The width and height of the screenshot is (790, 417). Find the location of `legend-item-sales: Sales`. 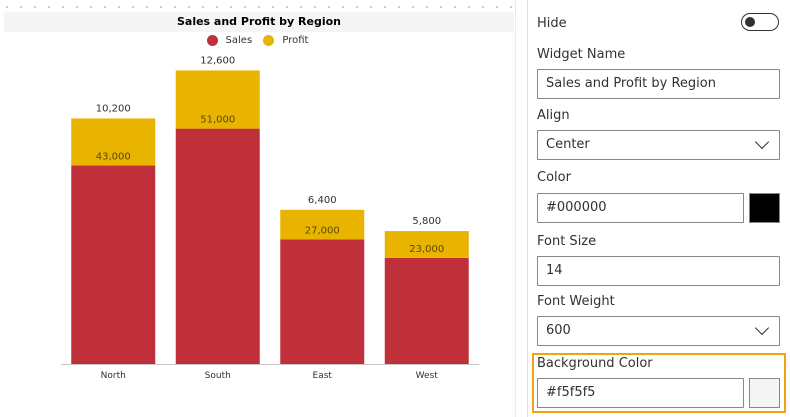

legend-item-sales: Sales is located at coordinates (229, 40).